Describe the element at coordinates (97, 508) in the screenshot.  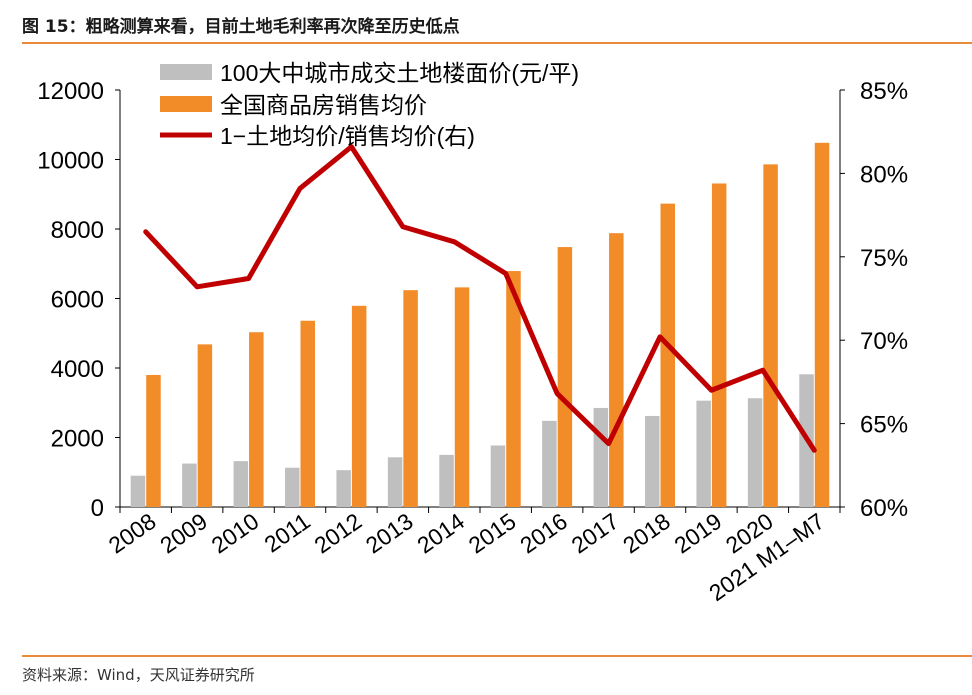
I see `left-tick-label: 0` at that location.